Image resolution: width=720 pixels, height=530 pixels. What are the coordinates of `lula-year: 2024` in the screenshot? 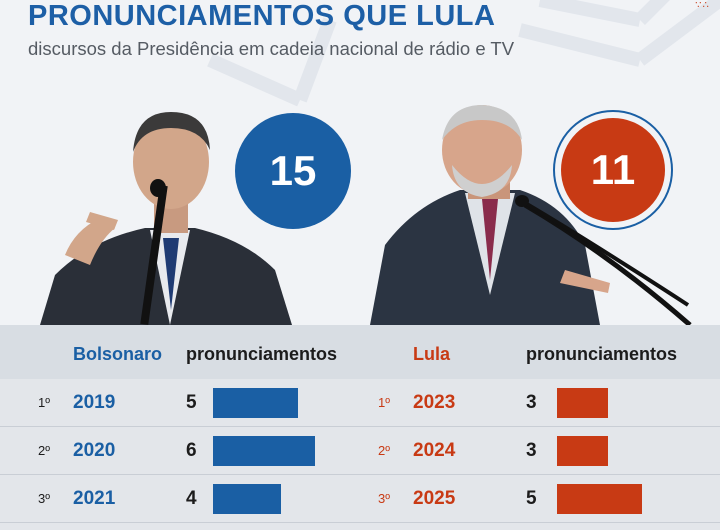 It's located at (434, 450).